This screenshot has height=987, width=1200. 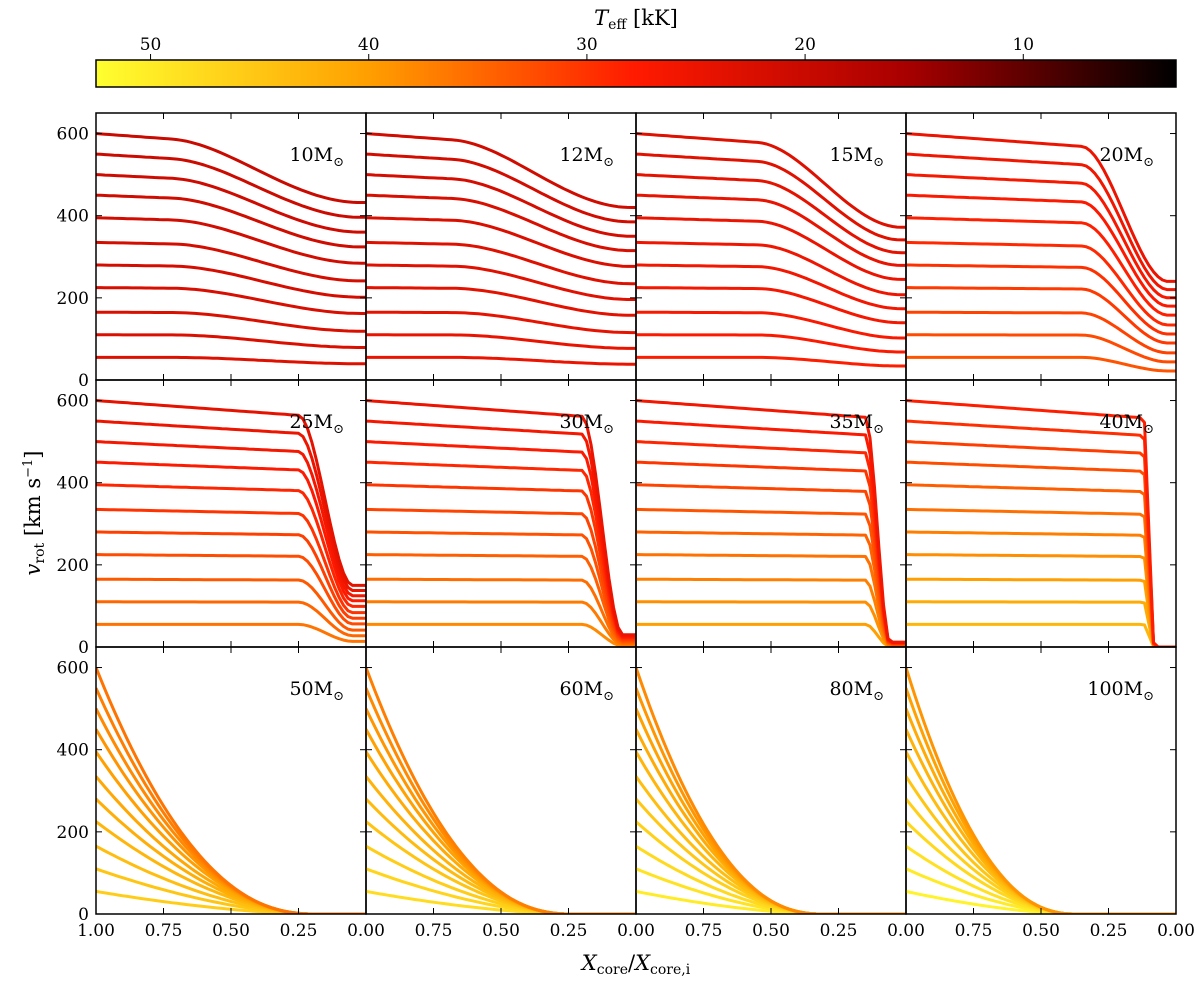 I want to click on panel-label-mass: 50M, so click(x=311, y=689).